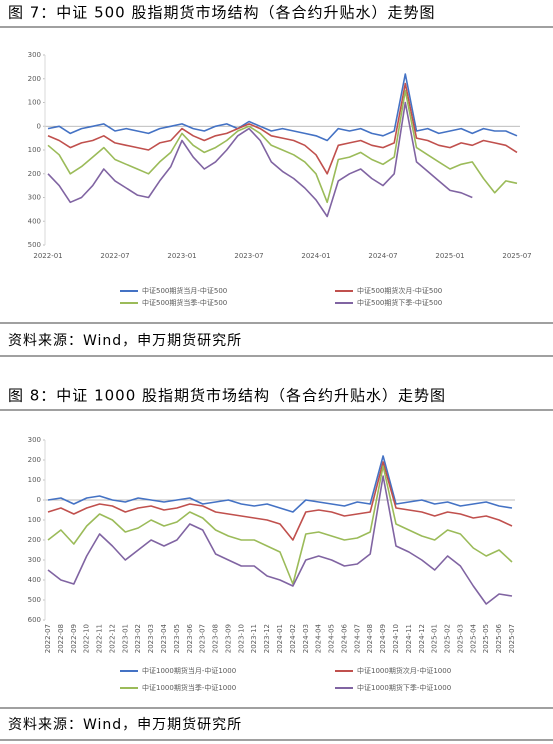  I want to click on x-tick-label: 2024-08, so click(370, 638).